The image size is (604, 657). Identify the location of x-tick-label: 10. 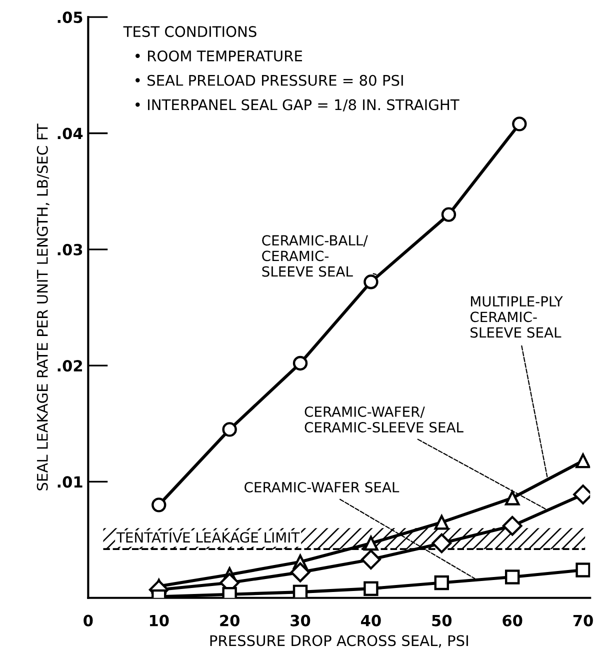
(159, 620).